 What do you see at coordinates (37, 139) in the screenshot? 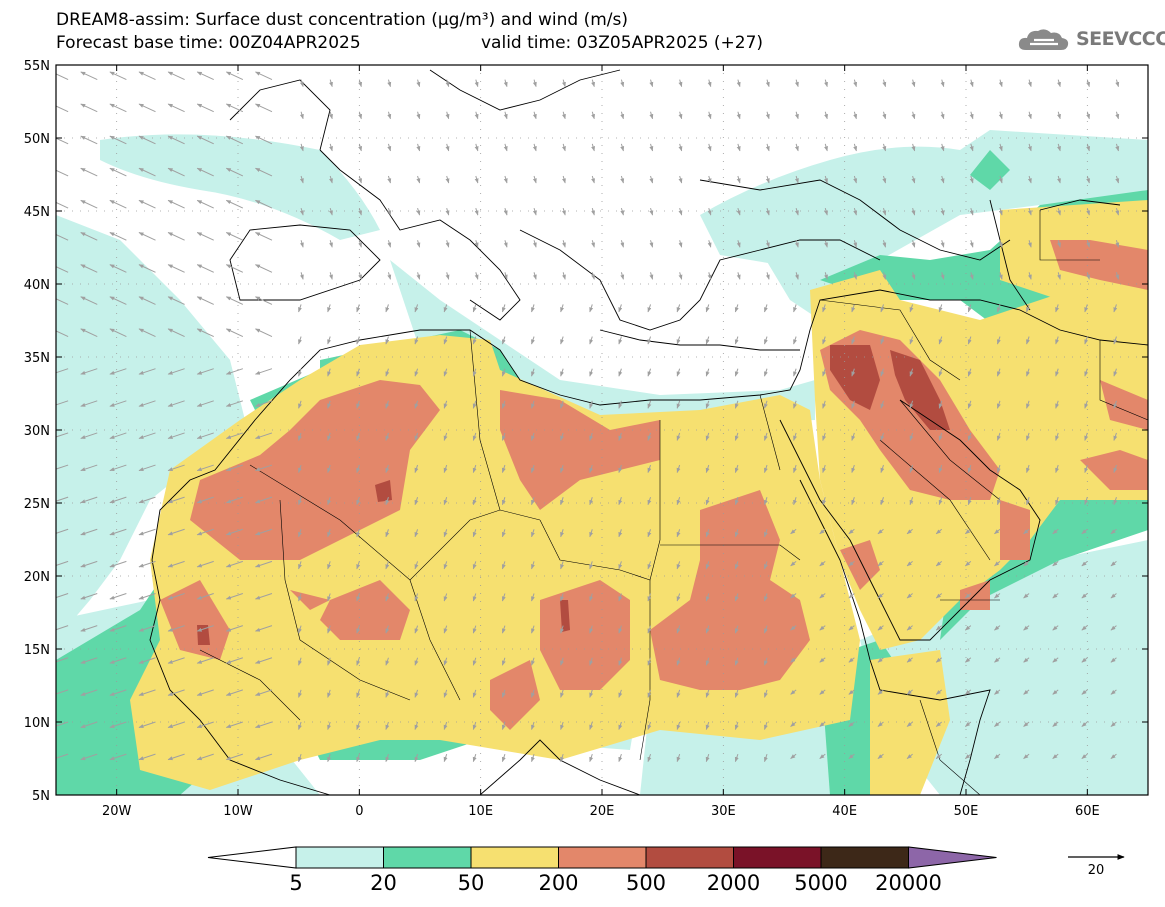
I see `lat-tick-label: 50N` at bounding box center [37, 139].